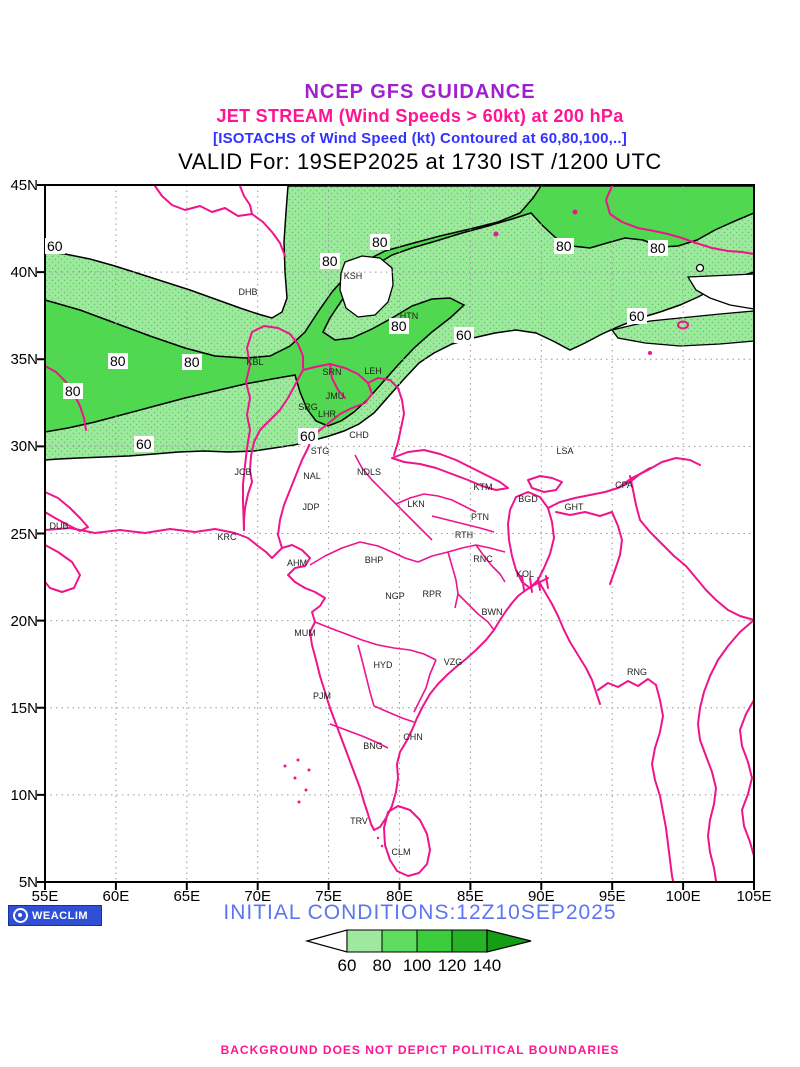 The width and height of the screenshot is (800, 1067). What do you see at coordinates (326, 941) in the screenshot?
I see `colorbar-left-arrow` at bounding box center [326, 941].